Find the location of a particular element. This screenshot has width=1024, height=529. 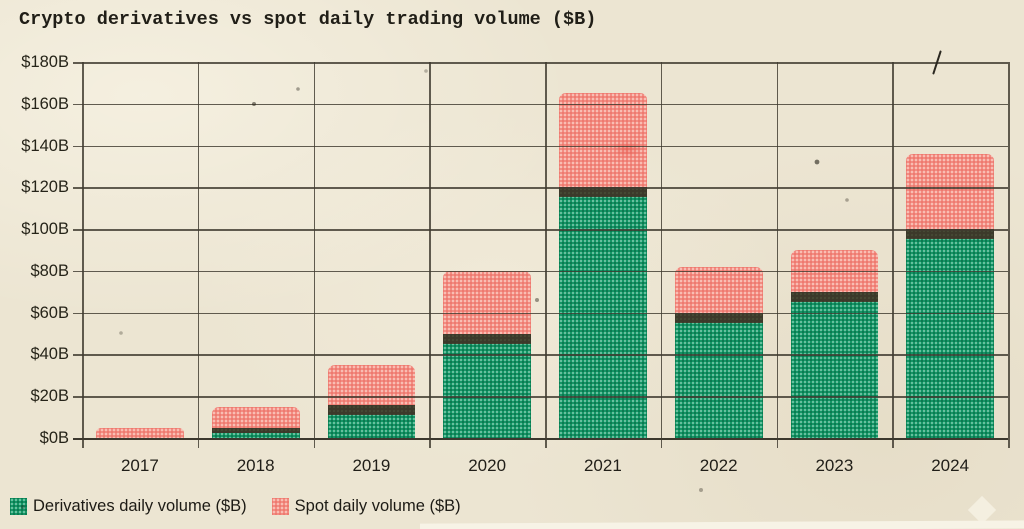

x-axis-label: 2020 is located at coordinates (487, 465).